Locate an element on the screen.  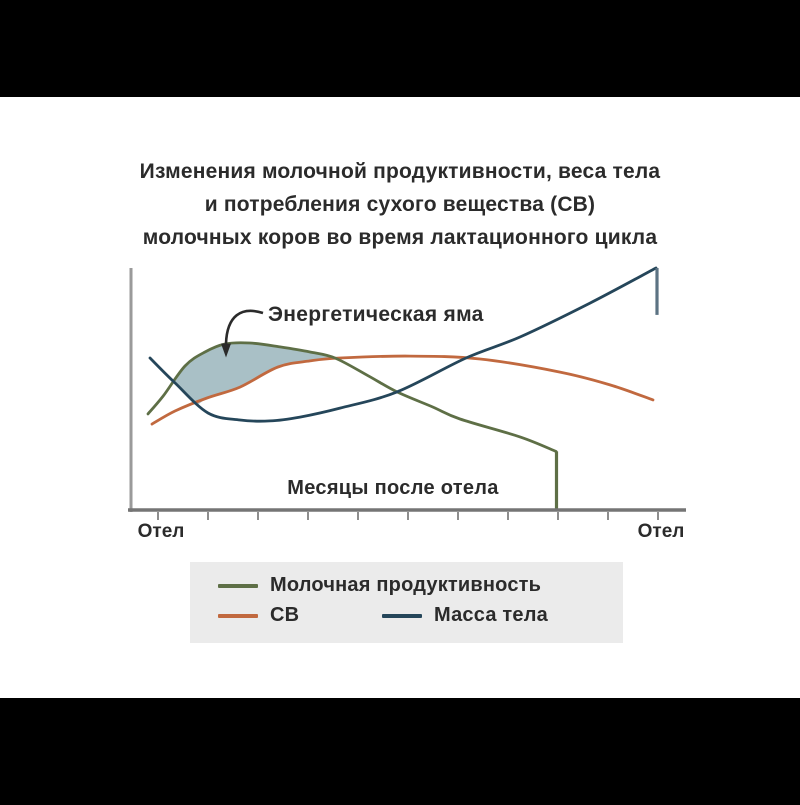
legend-label-body-weight: Масса тела is located at coordinates (491, 615).